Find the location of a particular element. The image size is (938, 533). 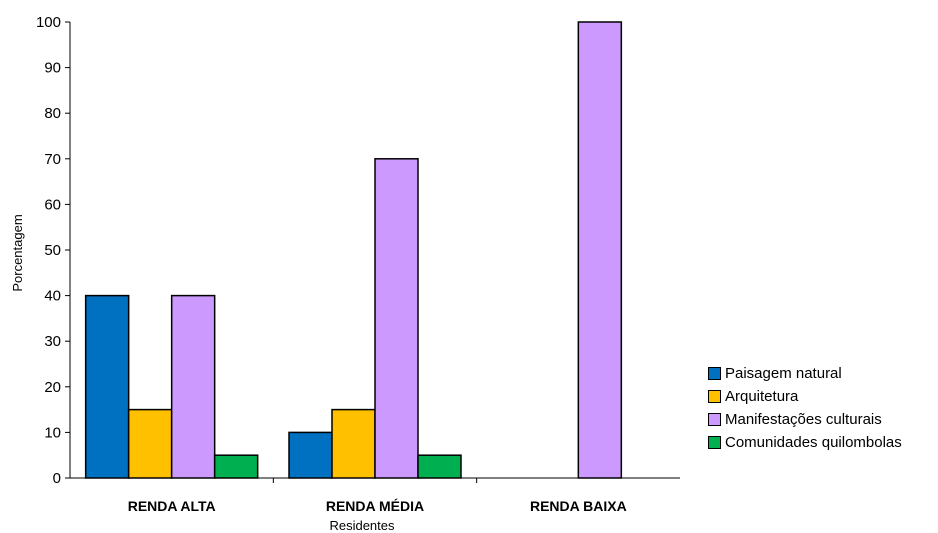

legend-item: Paisagem natural is located at coordinates (805, 373).